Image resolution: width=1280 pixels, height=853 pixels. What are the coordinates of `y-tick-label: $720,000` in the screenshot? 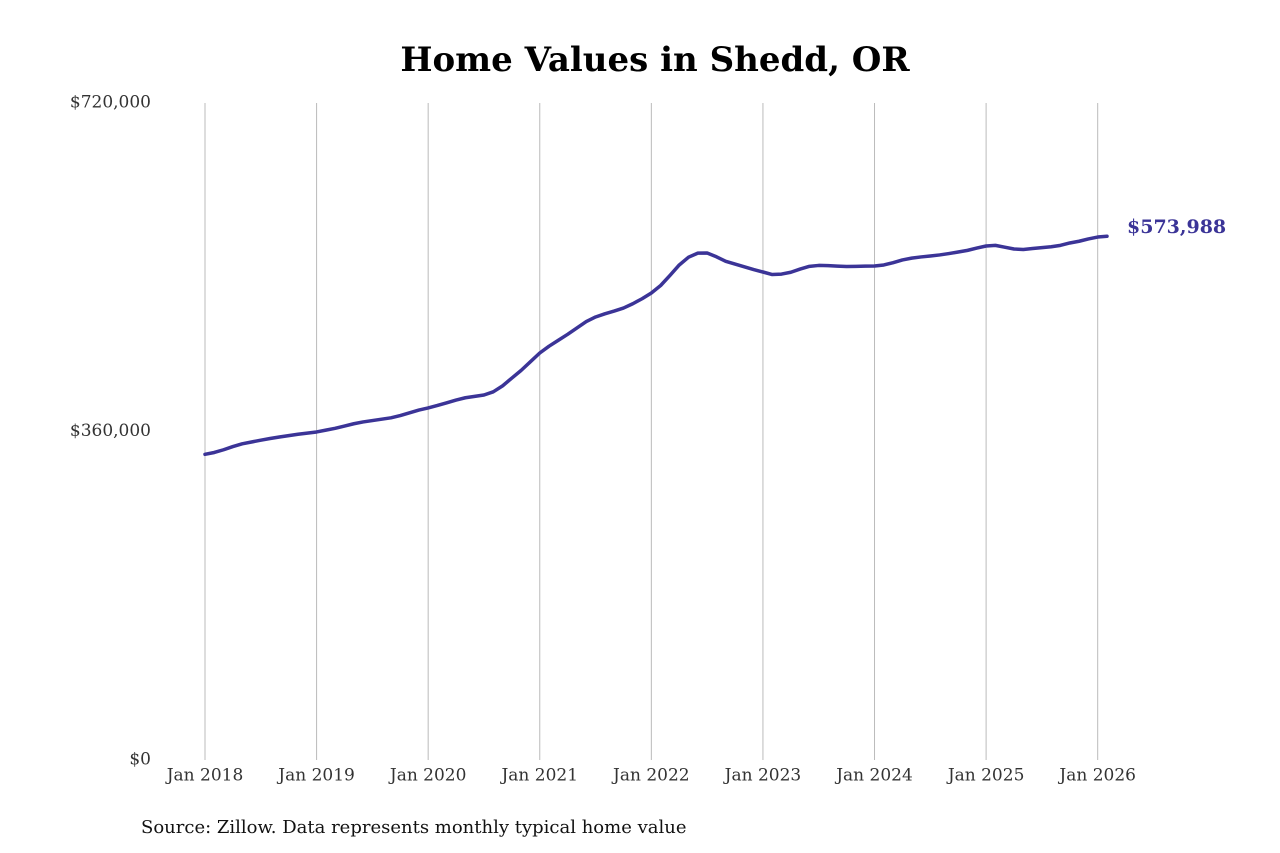 It's located at (110, 103).